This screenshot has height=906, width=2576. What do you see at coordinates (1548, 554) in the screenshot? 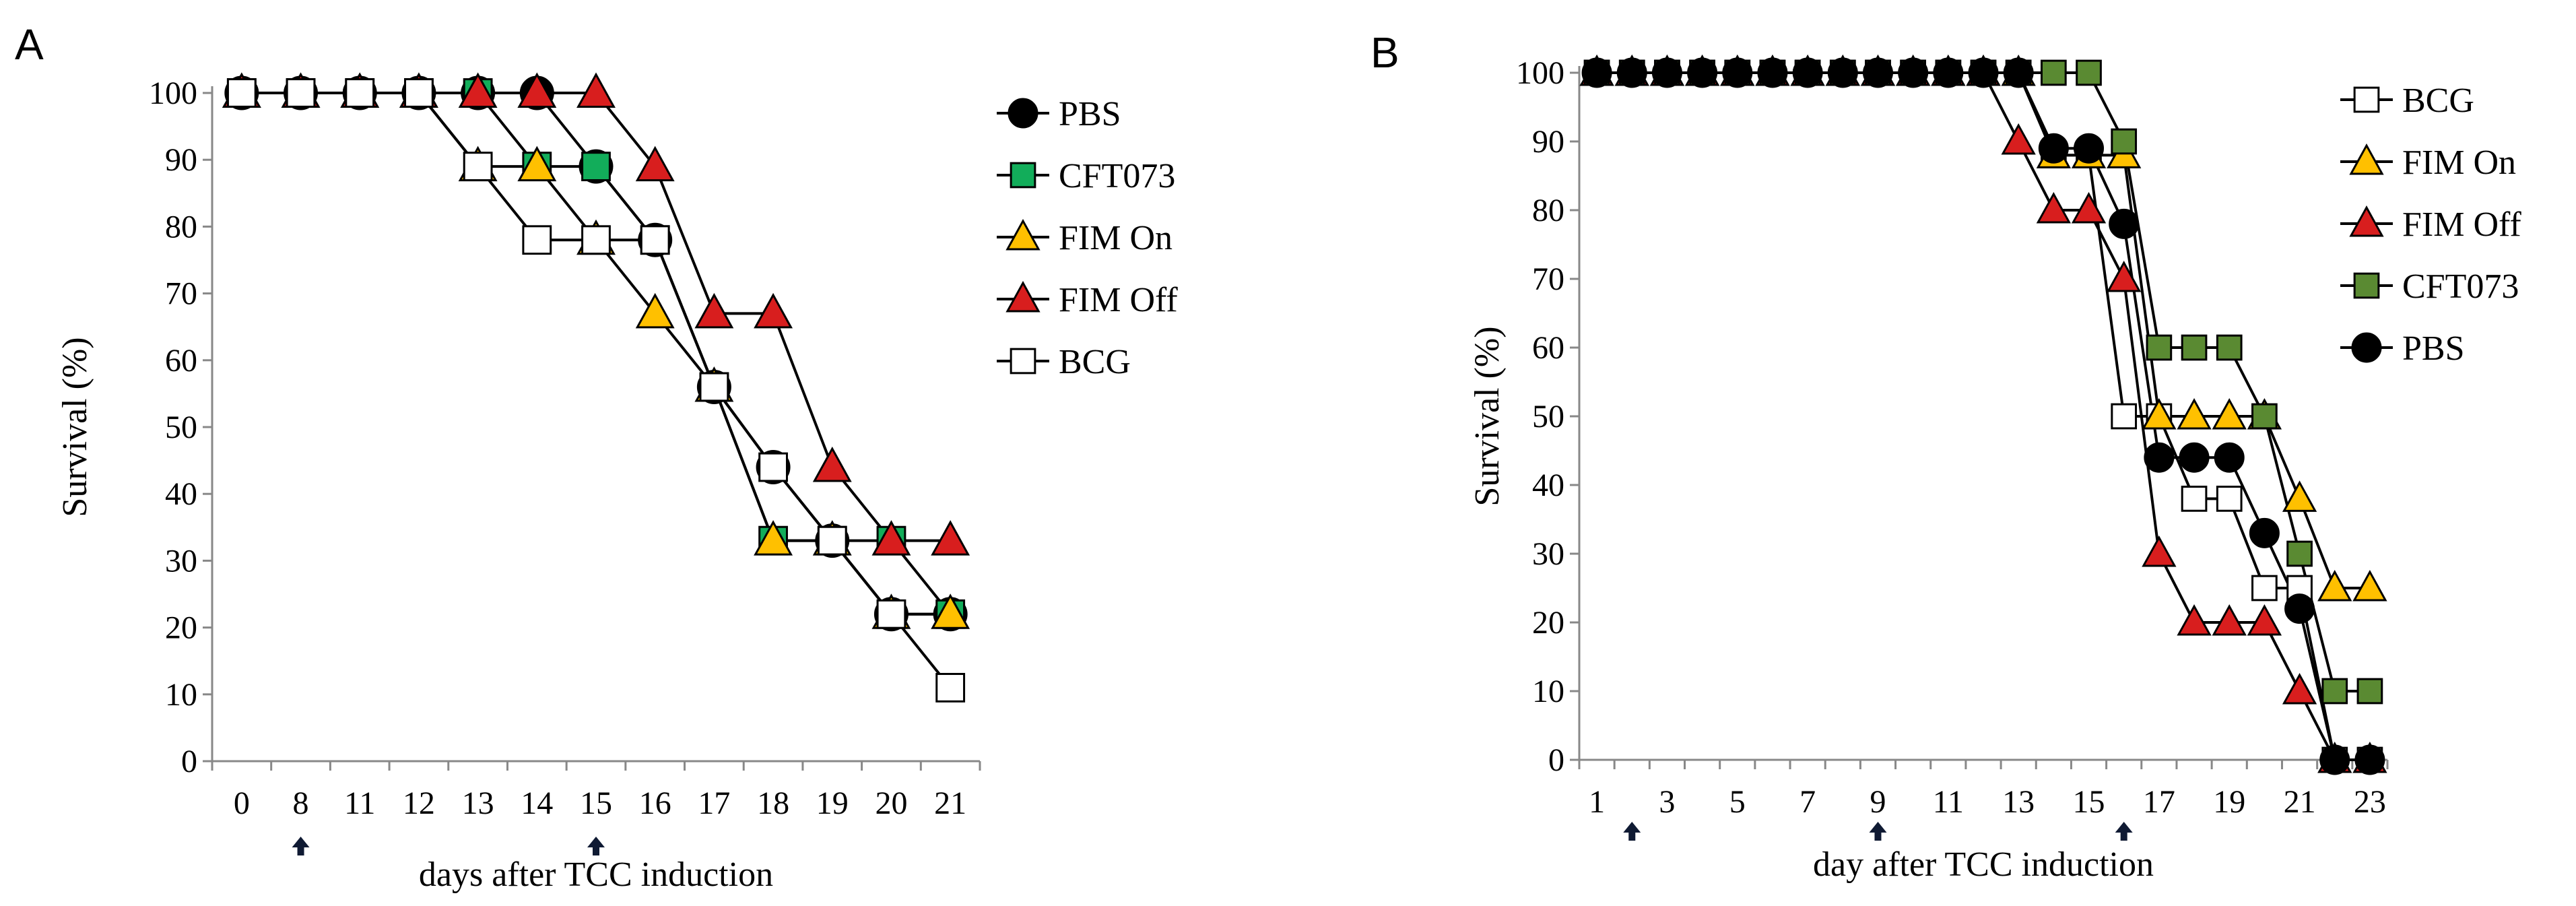
I see `panel-b-y-tick-label: 30` at bounding box center [1548, 554].